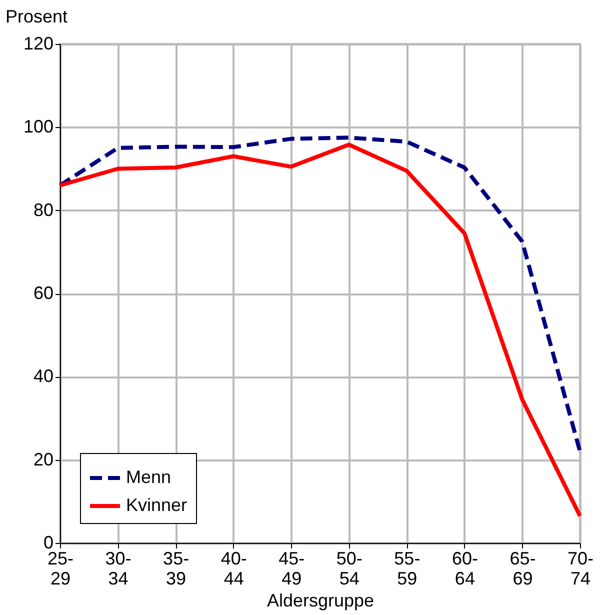  What do you see at coordinates (149, 477) in the screenshot?
I see `legend-label: Menn` at bounding box center [149, 477].